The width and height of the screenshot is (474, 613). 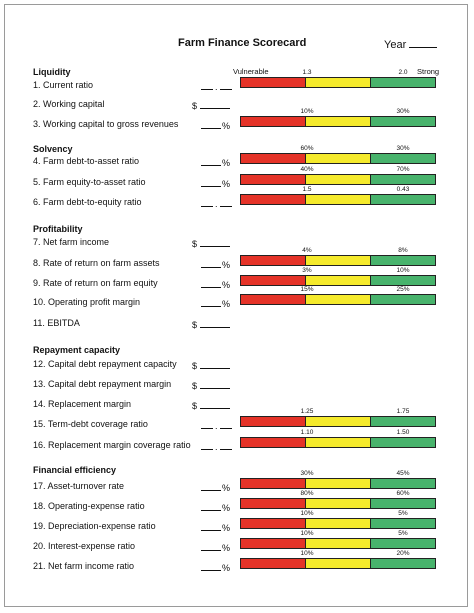 What do you see at coordinates (216, 446) in the screenshot?
I see `ratio-entry-16: .` at bounding box center [216, 446].